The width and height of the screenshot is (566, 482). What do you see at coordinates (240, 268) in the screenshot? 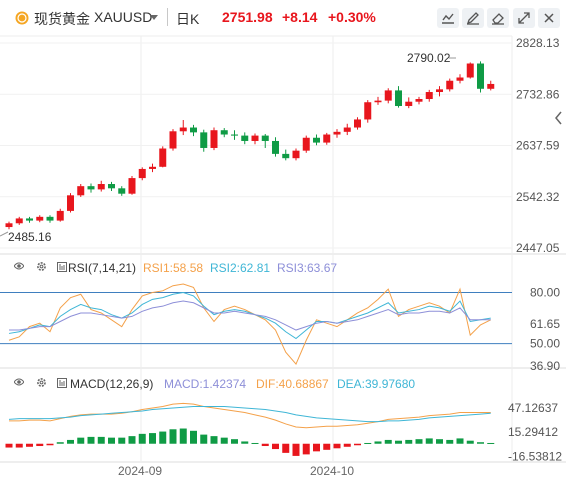
I see `rsi2-legend: RSI2:62.81` at bounding box center [240, 268].